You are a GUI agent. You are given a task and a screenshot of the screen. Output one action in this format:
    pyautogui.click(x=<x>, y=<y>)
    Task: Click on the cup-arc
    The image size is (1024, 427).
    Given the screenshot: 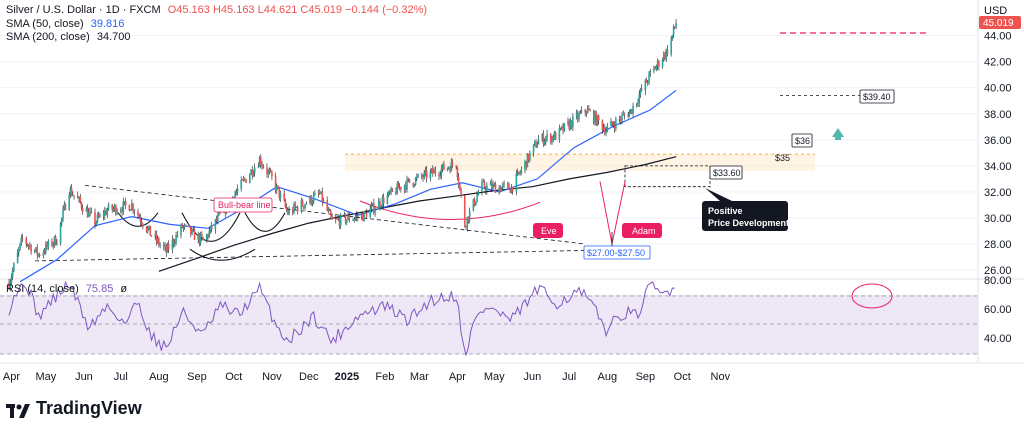 What is the action you would take?
    pyautogui.click(x=265, y=222)
    